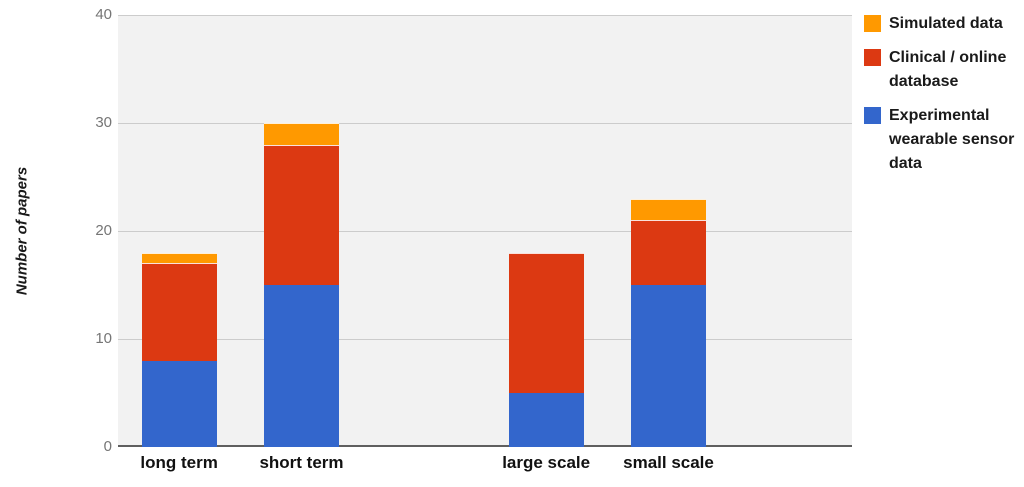  I want to click on bar-short-term, so click(301, 285).